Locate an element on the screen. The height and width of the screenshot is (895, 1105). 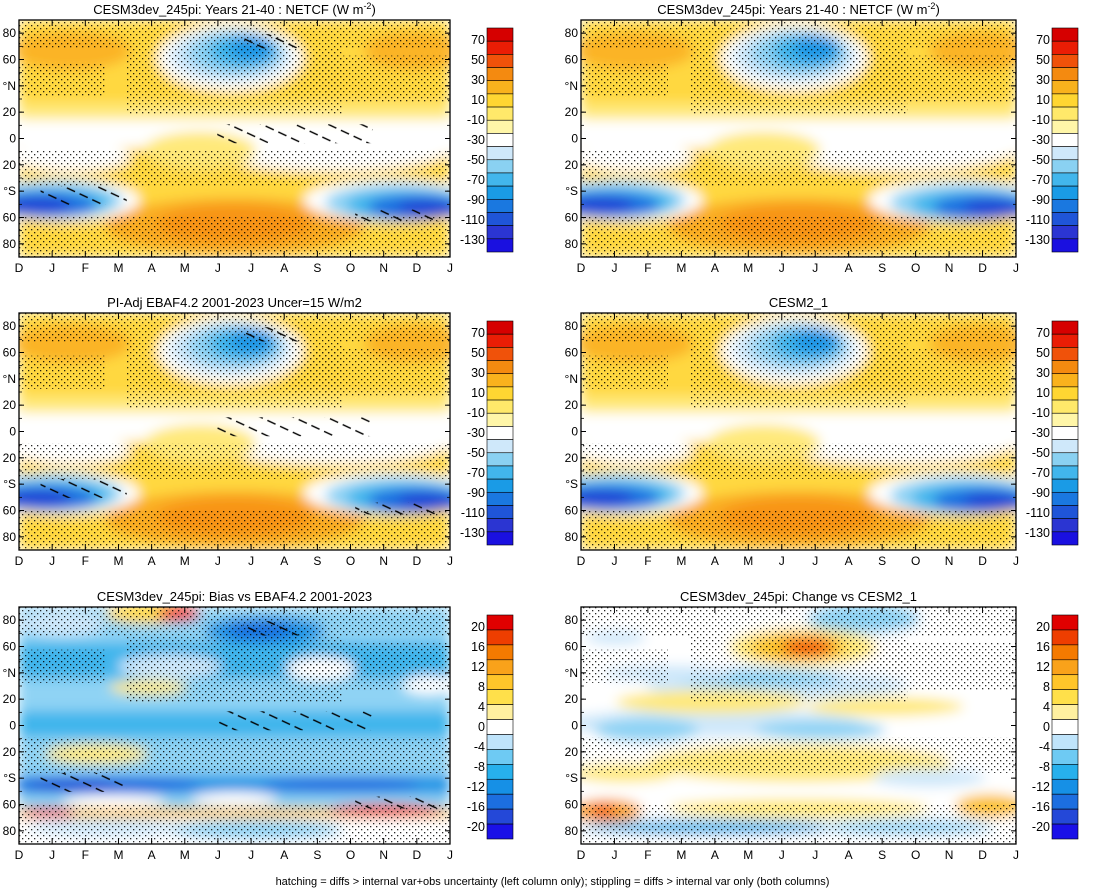
colorbar-label: -90 is located at coordinates (1041, 200).